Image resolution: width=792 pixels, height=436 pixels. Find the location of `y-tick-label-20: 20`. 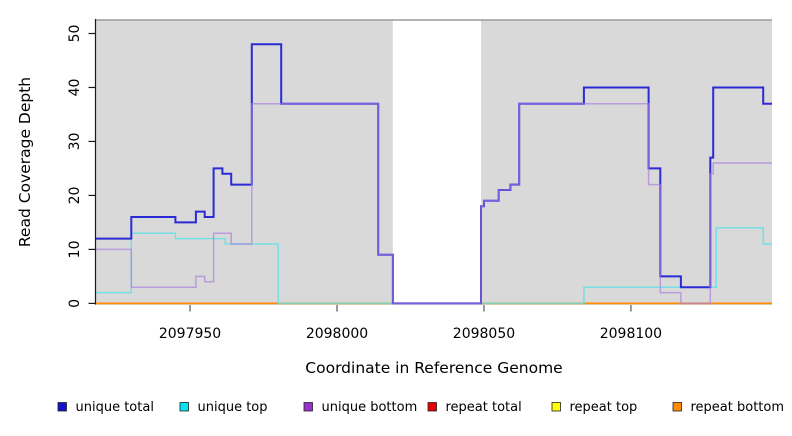

y-tick-label-20: 20 is located at coordinates (75, 196).